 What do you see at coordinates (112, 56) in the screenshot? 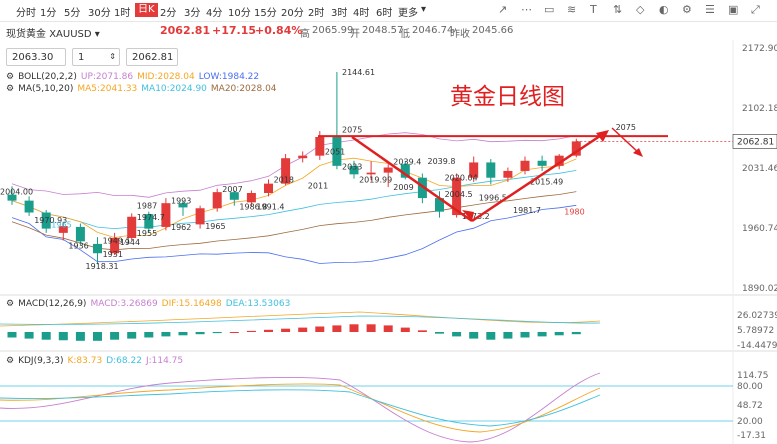
I see `stepper-icon: ⇕` at bounding box center [112, 56].